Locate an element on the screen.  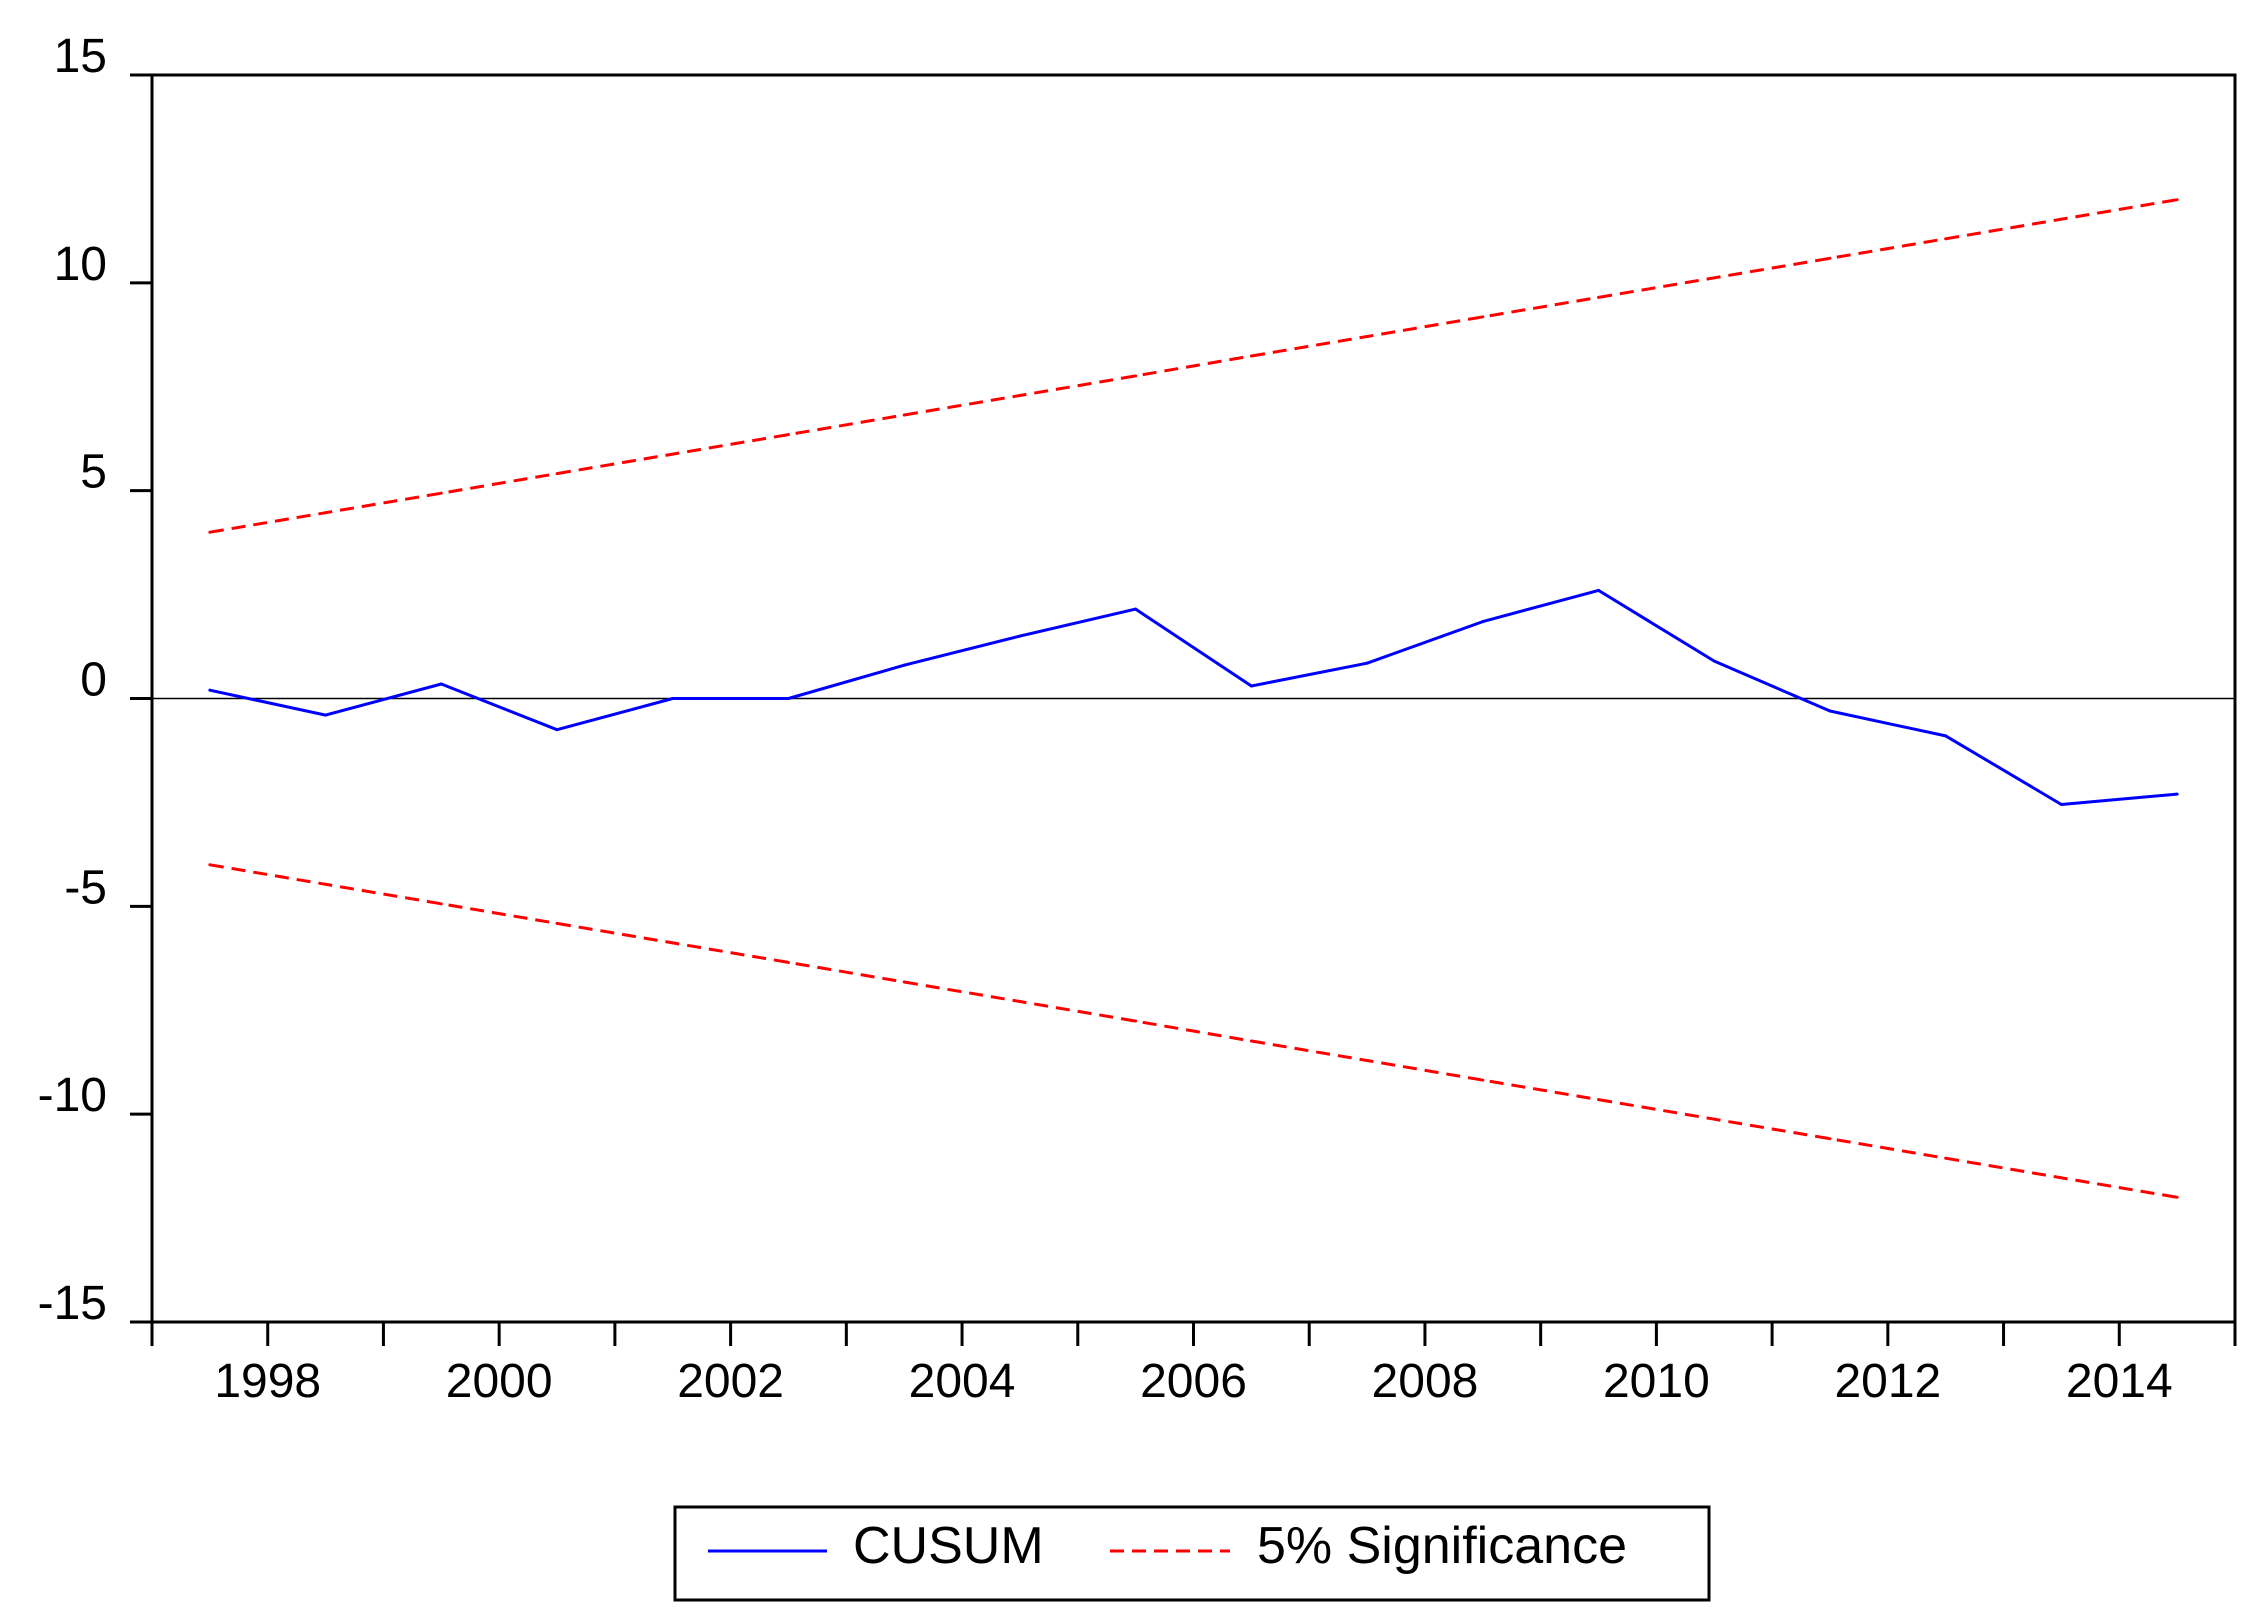
y-tick-label: -15 is located at coordinates (72, 1303).